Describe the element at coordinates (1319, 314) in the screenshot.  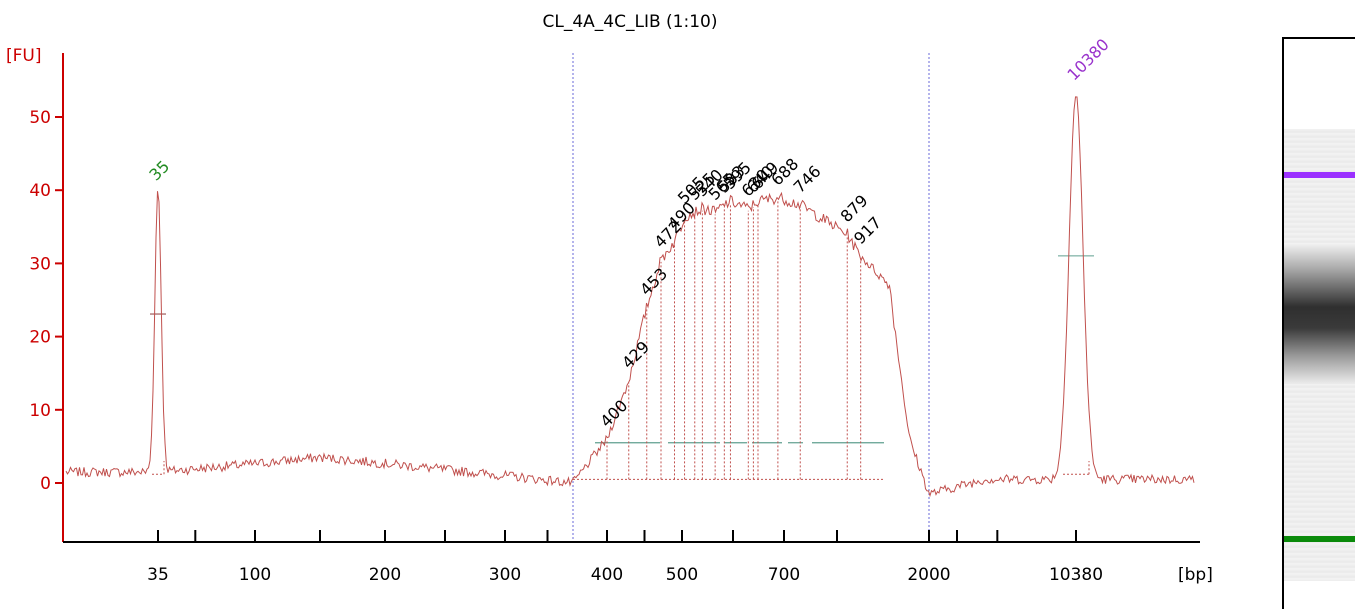
I see `gel-smear` at that location.